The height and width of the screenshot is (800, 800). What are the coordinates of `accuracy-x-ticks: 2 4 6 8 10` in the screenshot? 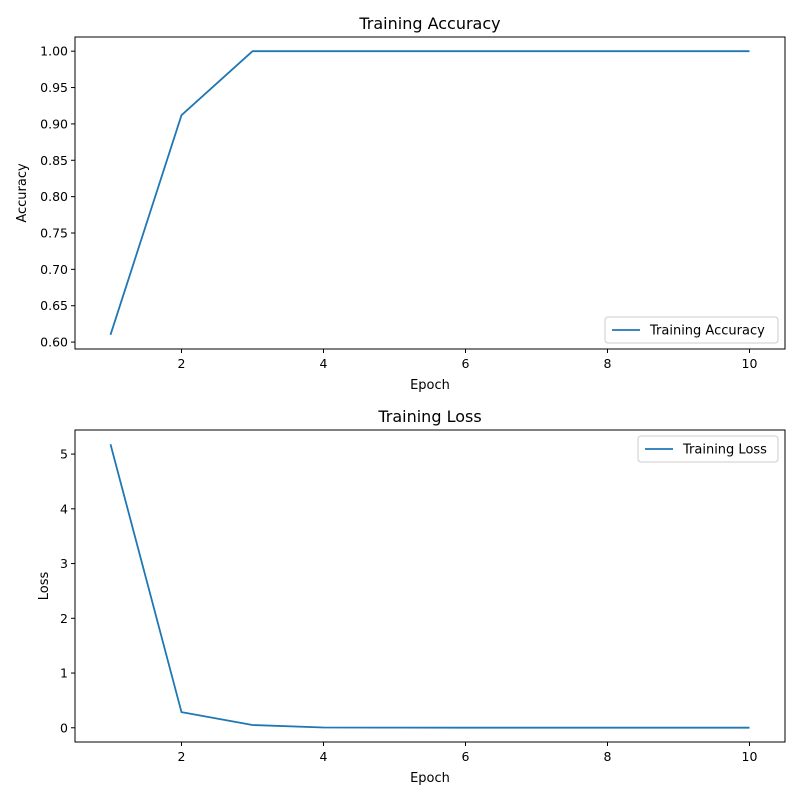 It's located at (468, 360).